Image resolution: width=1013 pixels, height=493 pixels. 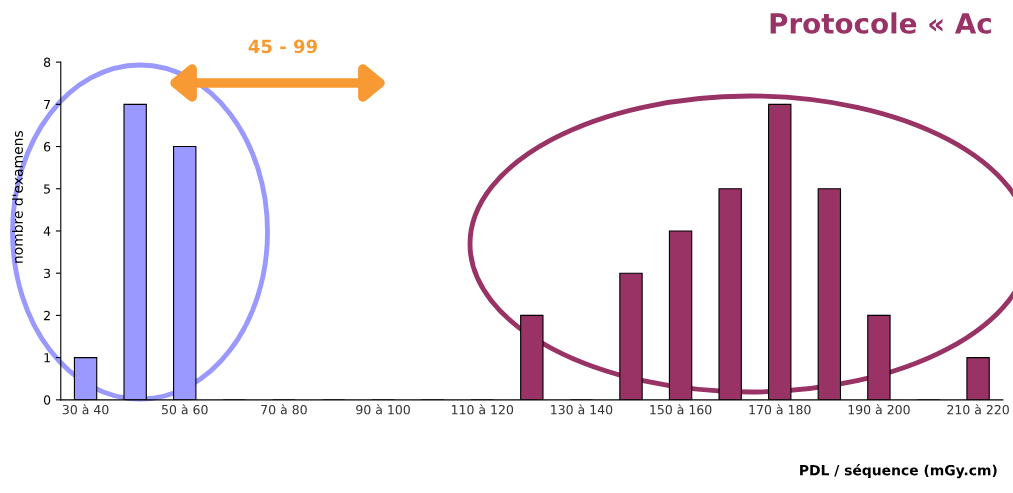 I want to click on x-tick-label: 30 à 40, so click(x=85, y=409).